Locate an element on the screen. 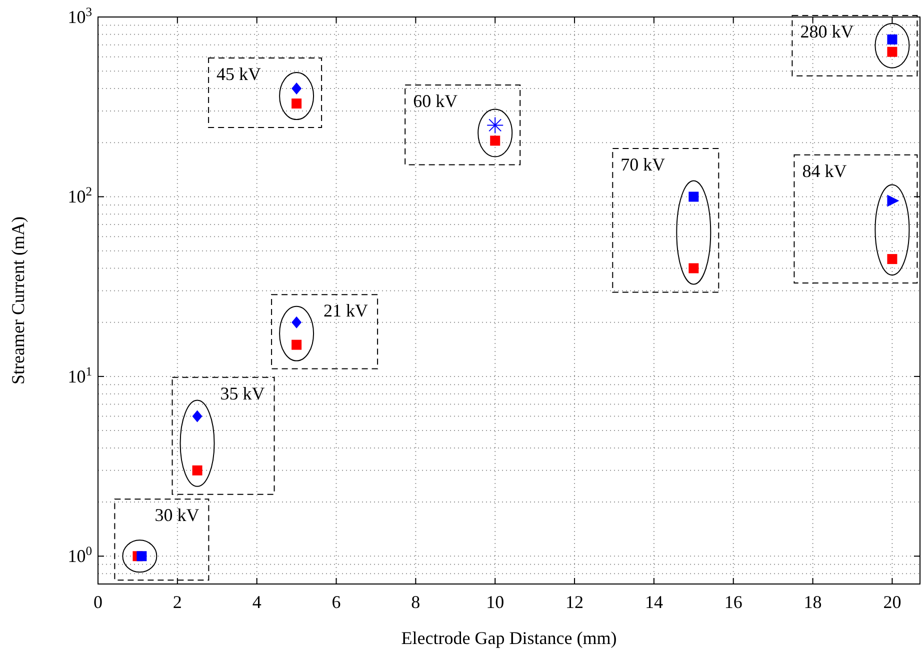 Image resolution: width=922 pixels, height=659 pixels. annotation: 70 kV is located at coordinates (643, 164).